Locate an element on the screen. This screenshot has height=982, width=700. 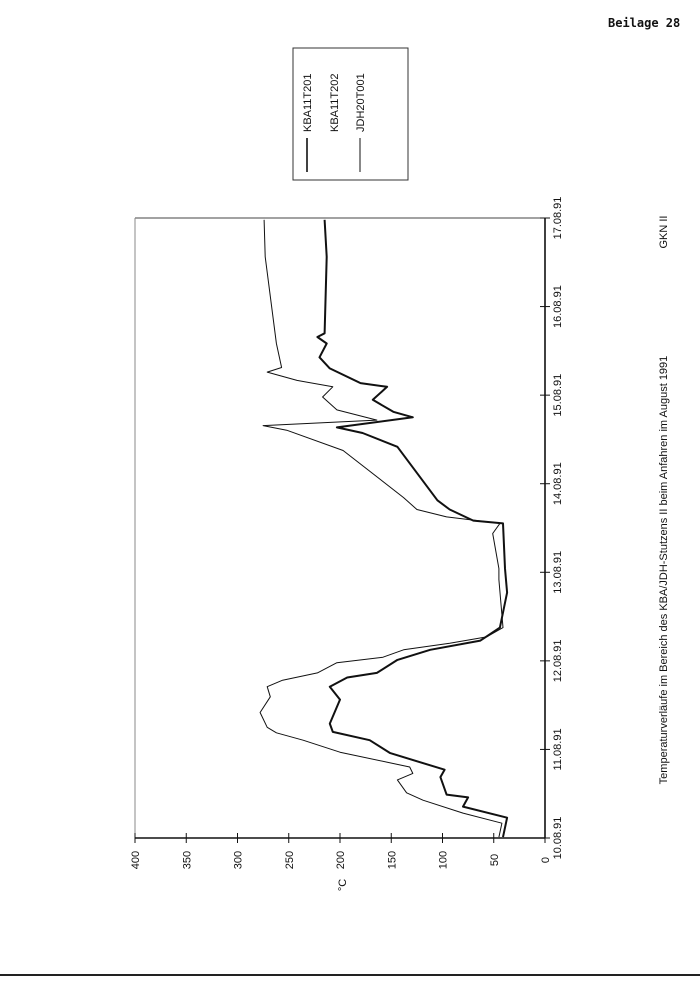
value-tick-label: 400 is located at coordinates (136, 860).